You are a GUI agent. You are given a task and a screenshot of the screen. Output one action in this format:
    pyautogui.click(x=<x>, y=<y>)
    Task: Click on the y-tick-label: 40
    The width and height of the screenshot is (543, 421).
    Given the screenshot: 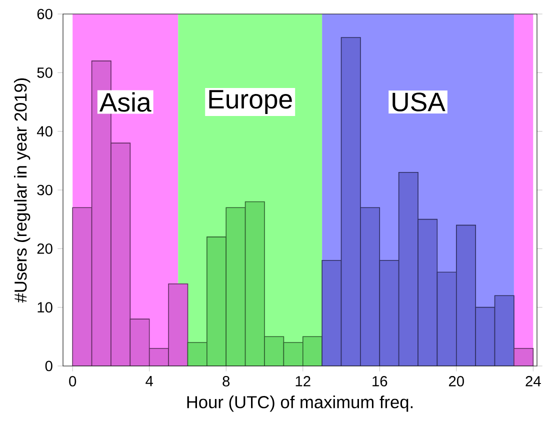 What is the action you would take?
    pyautogui.click(x=44, y=131)
    